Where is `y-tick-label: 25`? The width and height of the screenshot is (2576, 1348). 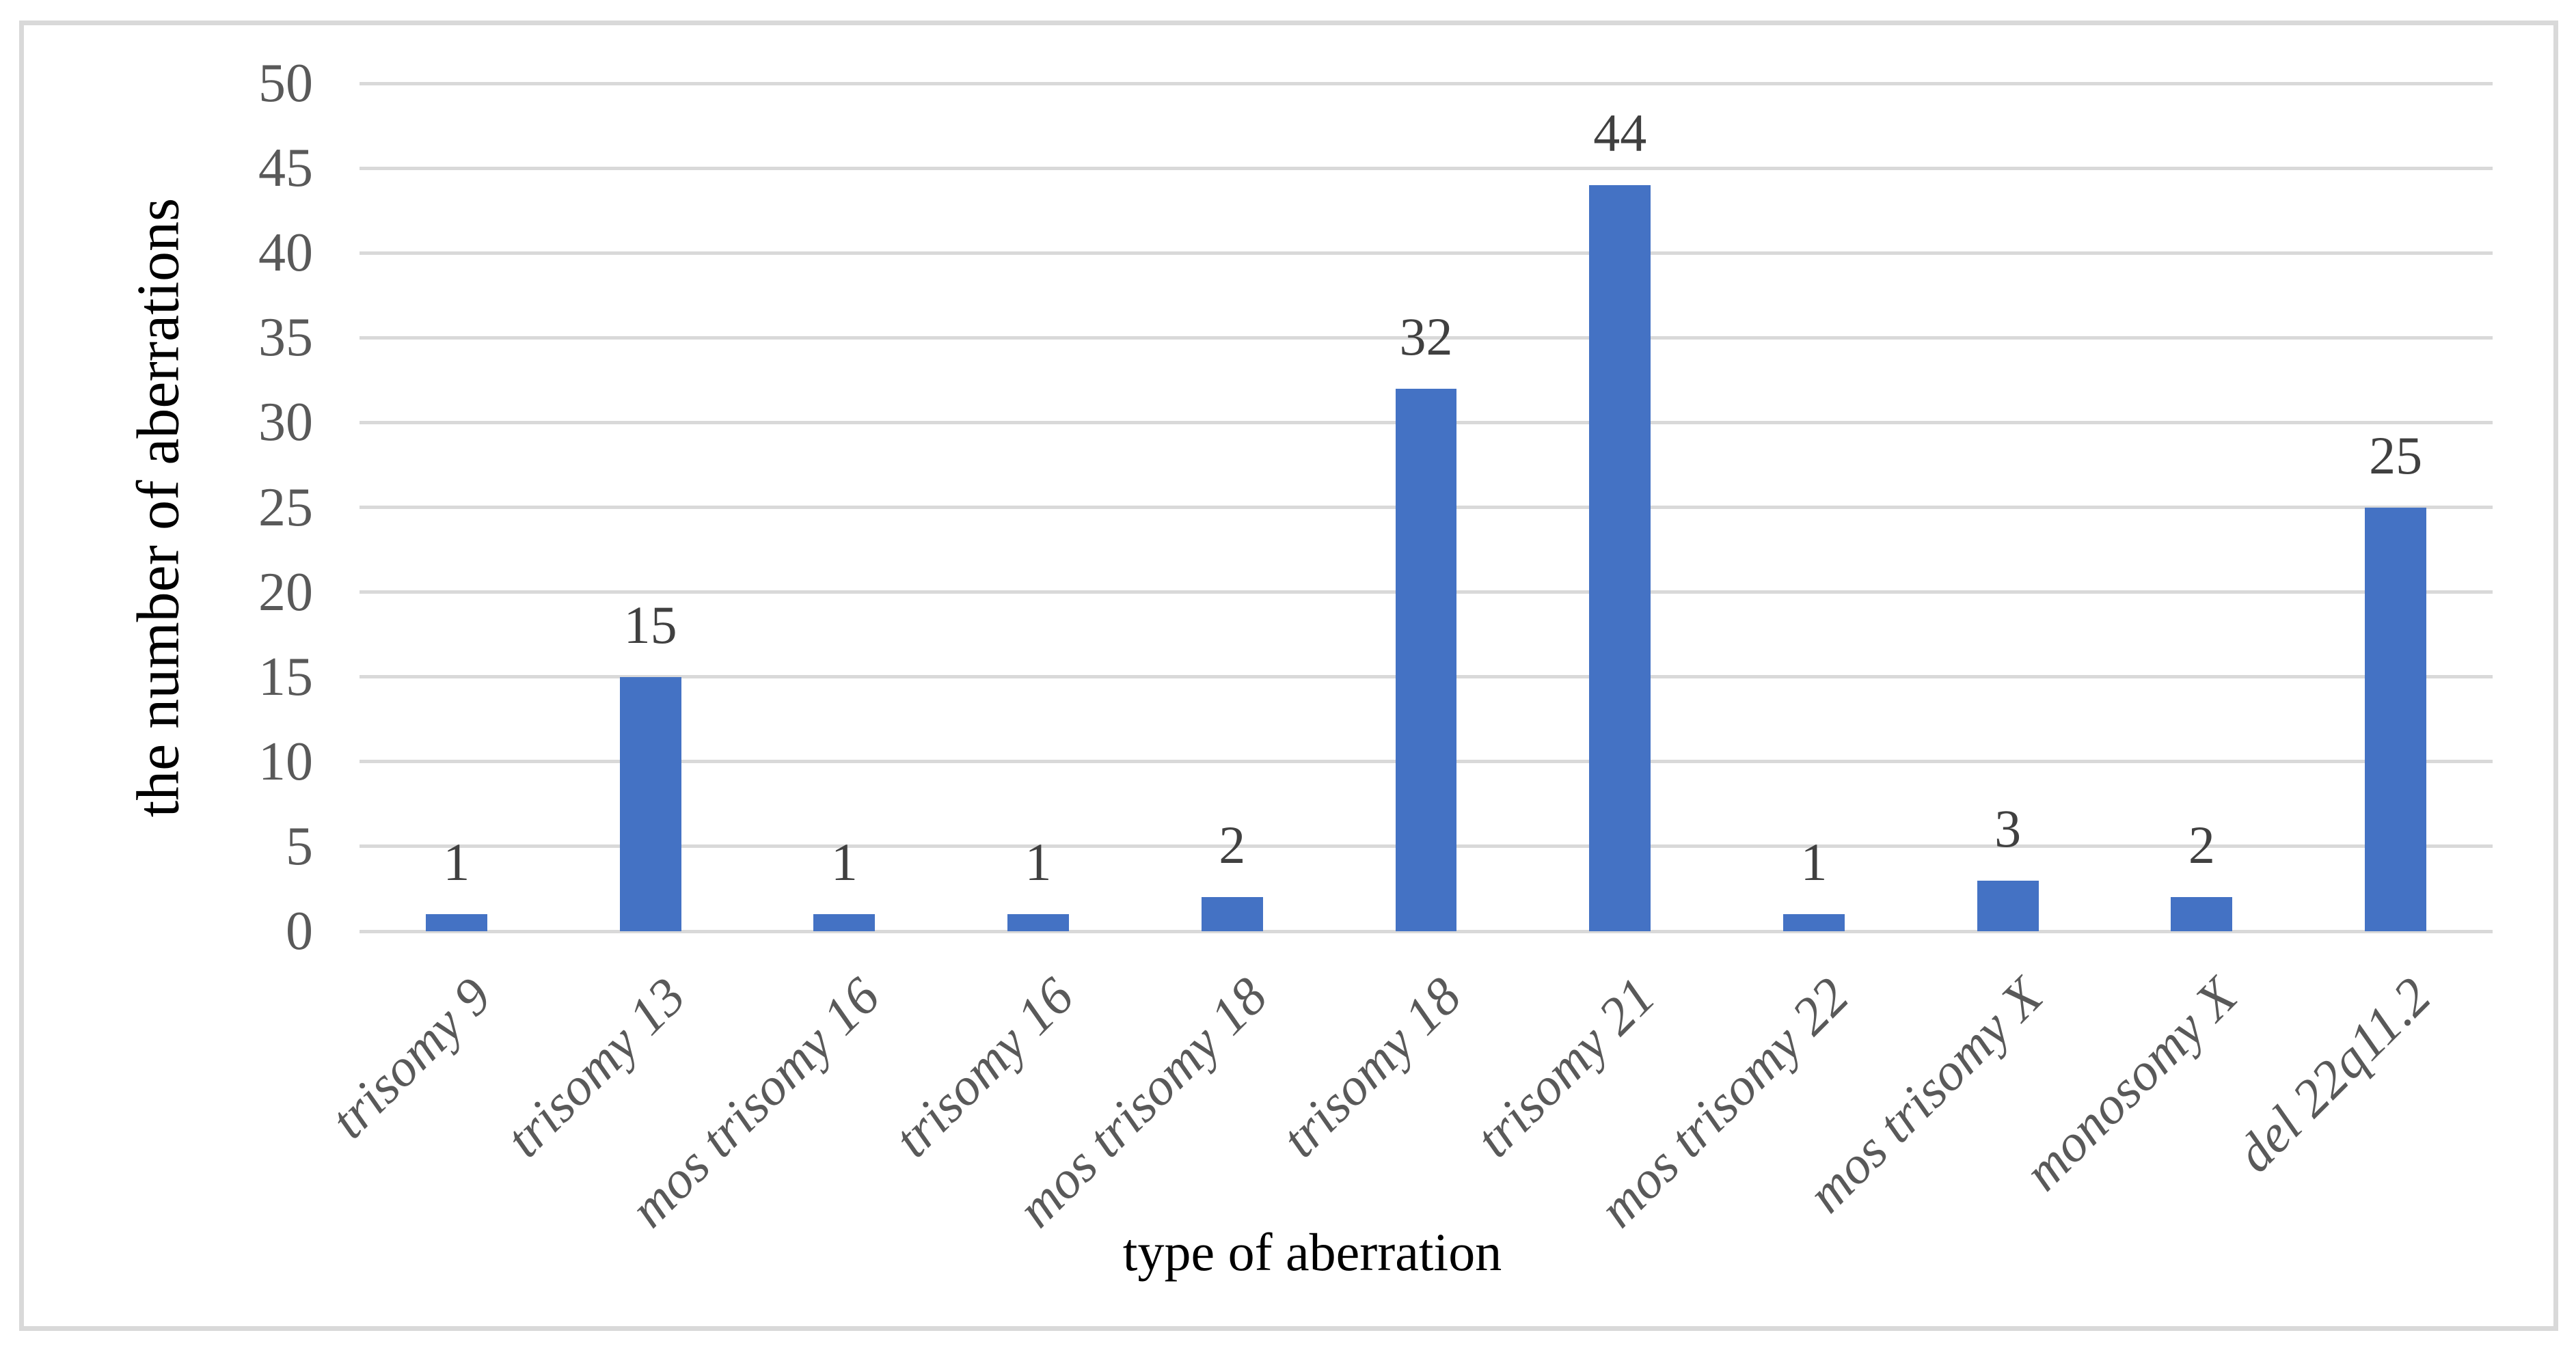
y-tick-label: 25 is located at coordinates (286, 507).